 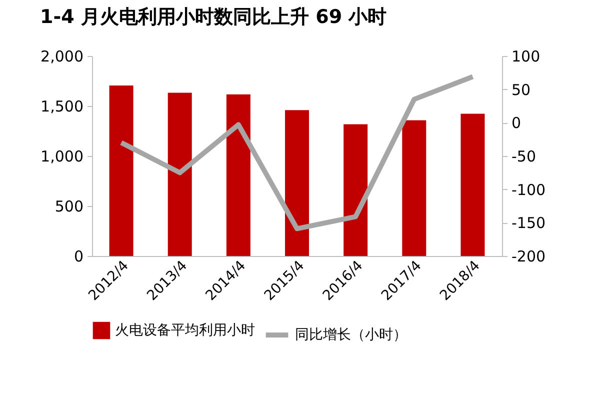 I want to click on y2-tick-label: 0, so click(x=517, y=123).